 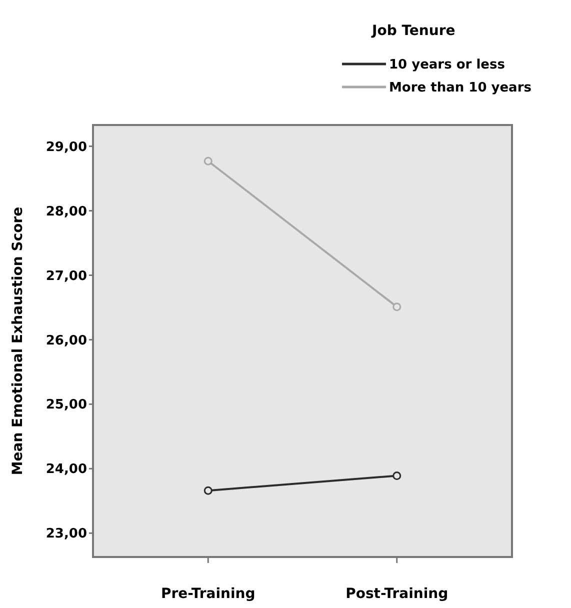 I want to click on x-tick-label: Post-Training, so click(x=397, y=594).